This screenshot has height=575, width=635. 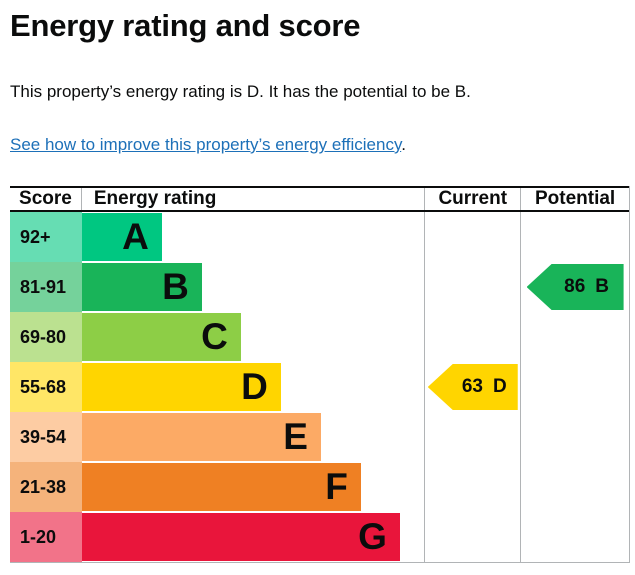 I want to click on potential-cell-b: 86 B, so click(x=574, y=287).